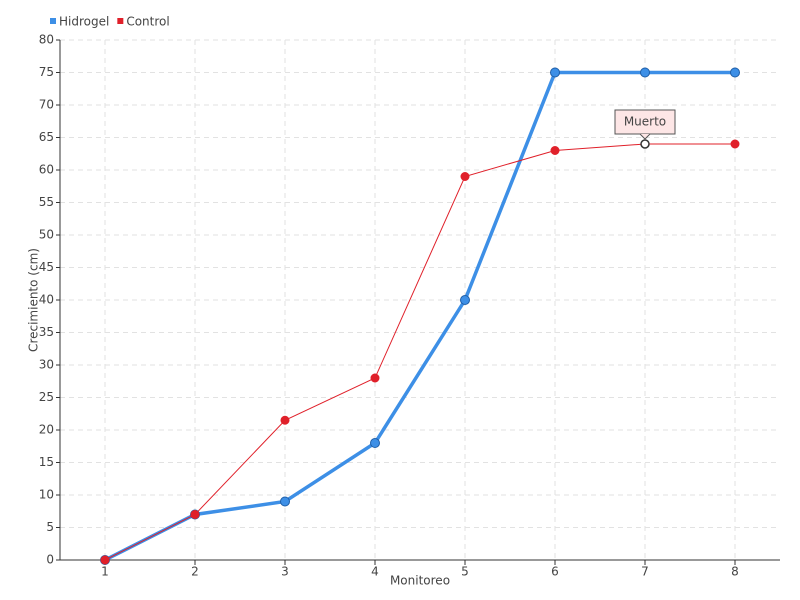 This screenshot has height=600, width=800. What do you see at coordinates (46, 397) in the screenshot?
I see `y-tick-label: 25` at bounding box center [46, 397].